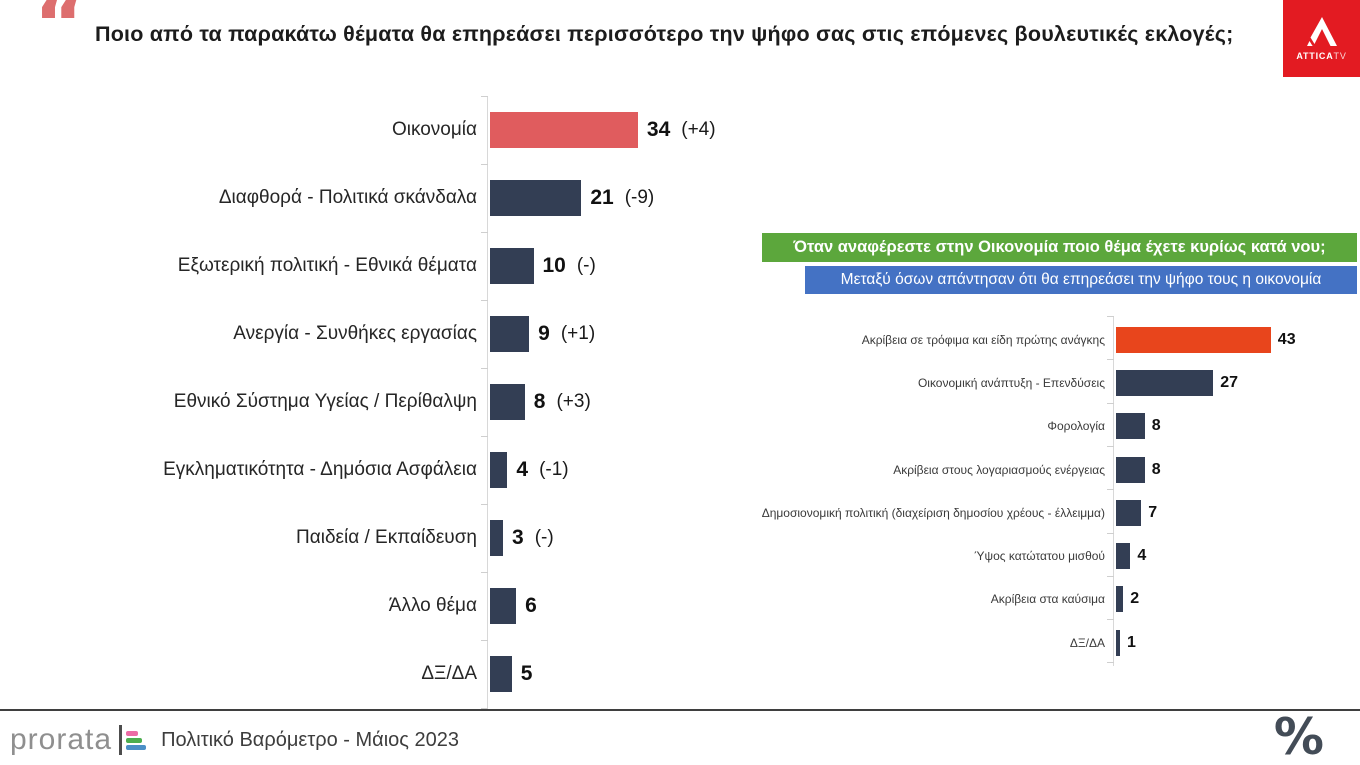 The image size is (1360, 765). What do you see at coordinates (360, 130) in the screenshot?
I see `bar-row: Οικονομία 34 (+4)` at bounding box center [360, 130].